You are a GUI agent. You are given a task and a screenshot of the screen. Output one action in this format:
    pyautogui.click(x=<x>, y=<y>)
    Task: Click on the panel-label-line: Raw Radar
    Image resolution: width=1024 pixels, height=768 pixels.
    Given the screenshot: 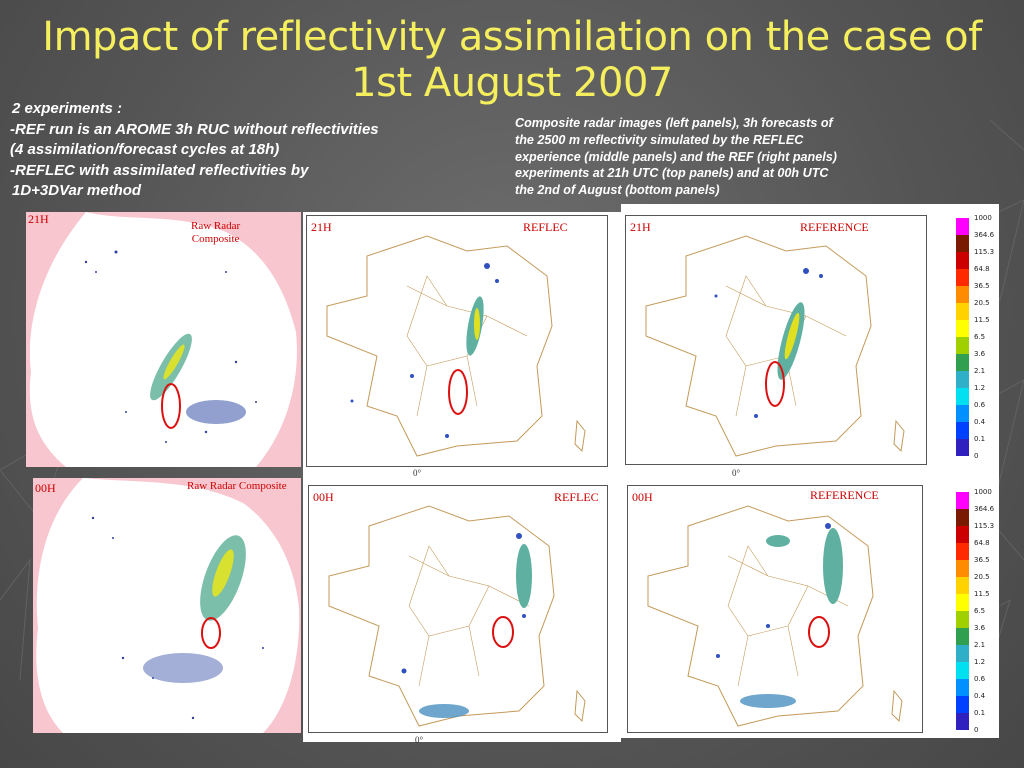 What is the action you would take?
    pyautogui.click(x=216, y=226)
    